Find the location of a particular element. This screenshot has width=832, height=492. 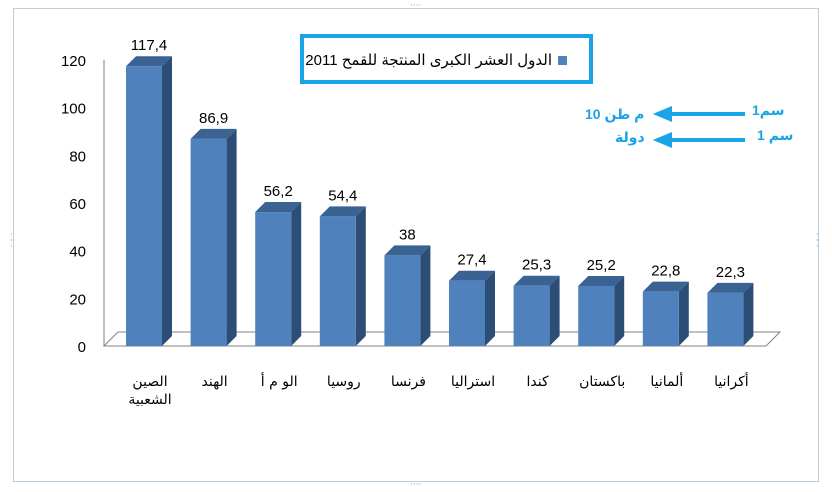

data-label: 38 is located at coordinates (407, 234).